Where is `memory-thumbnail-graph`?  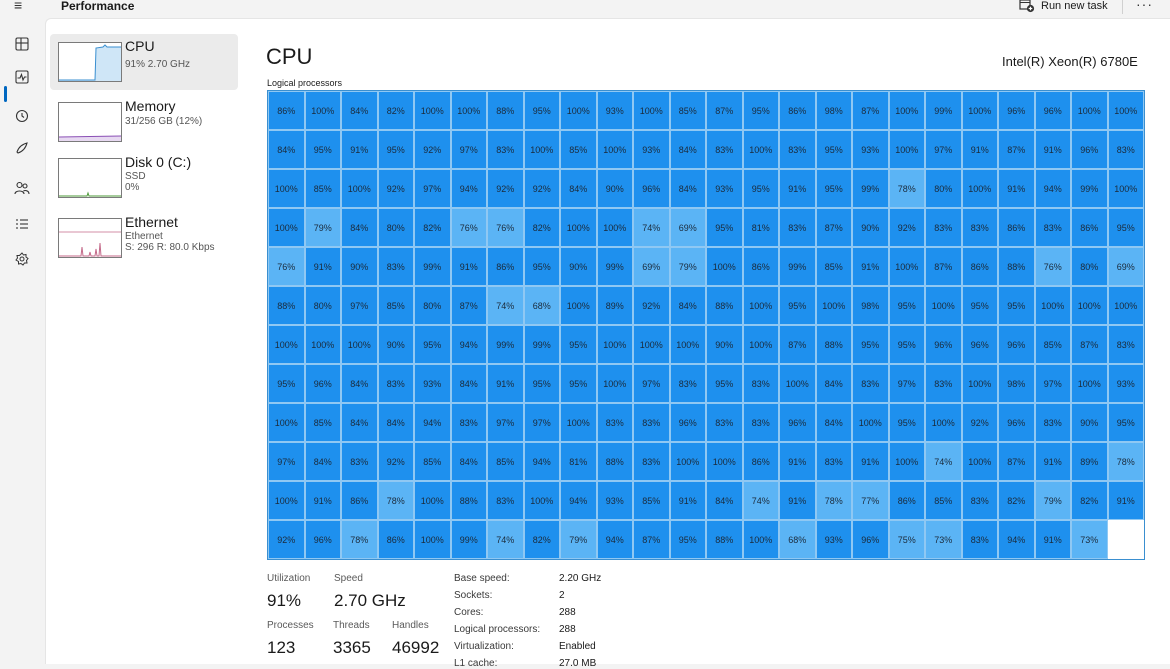 memory-thumbnail-graph is located at coordinates (90, 122).